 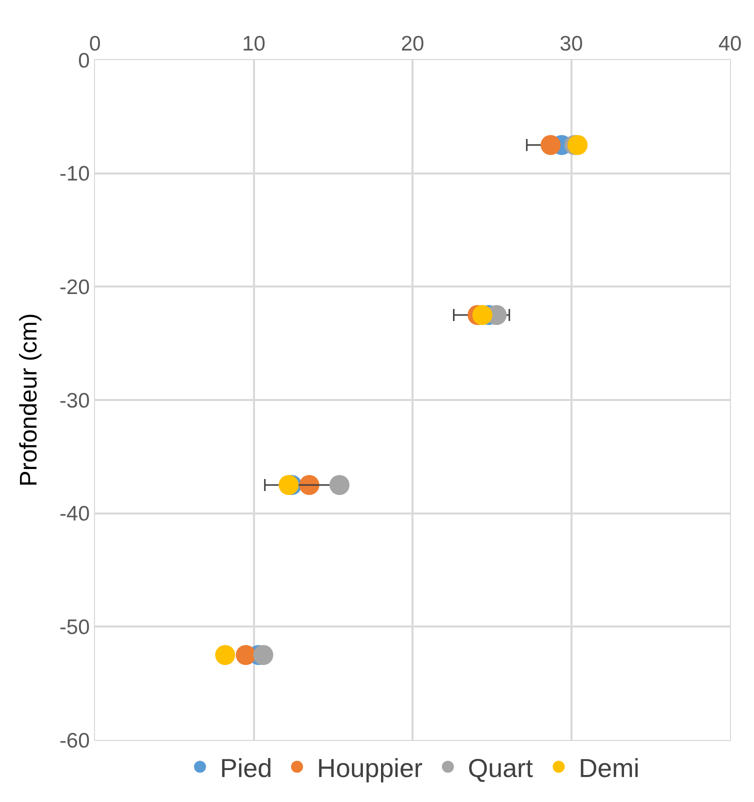 What do you see at coordinates (74, 628) in the screenshot?
I see `y-tick-label: -50` at bounding box center [74, 628].